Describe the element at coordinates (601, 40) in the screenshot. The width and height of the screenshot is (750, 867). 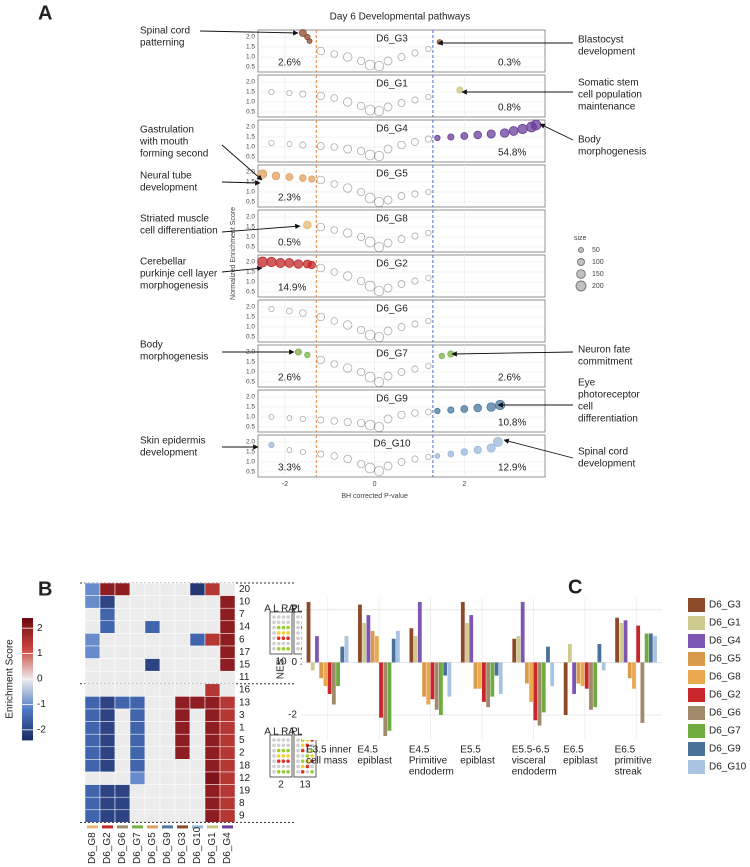
I see `annotation: Blastocyst` at that location.